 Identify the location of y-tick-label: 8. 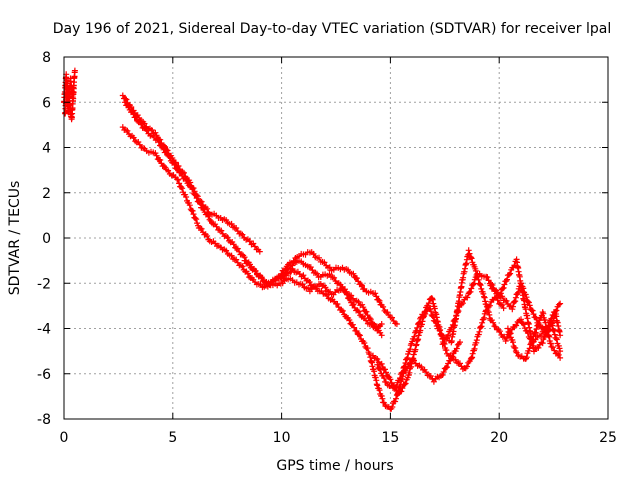
(46, 58).